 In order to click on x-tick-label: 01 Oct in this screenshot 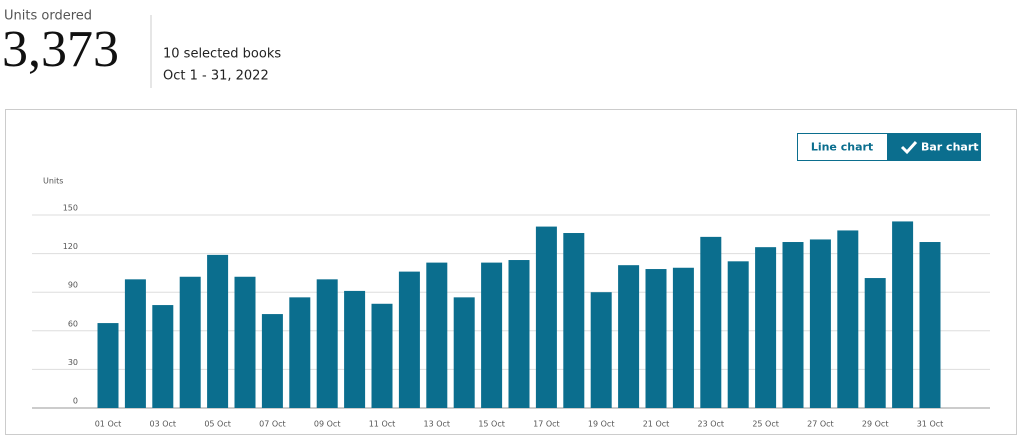, I will do `click(108, 424)`.